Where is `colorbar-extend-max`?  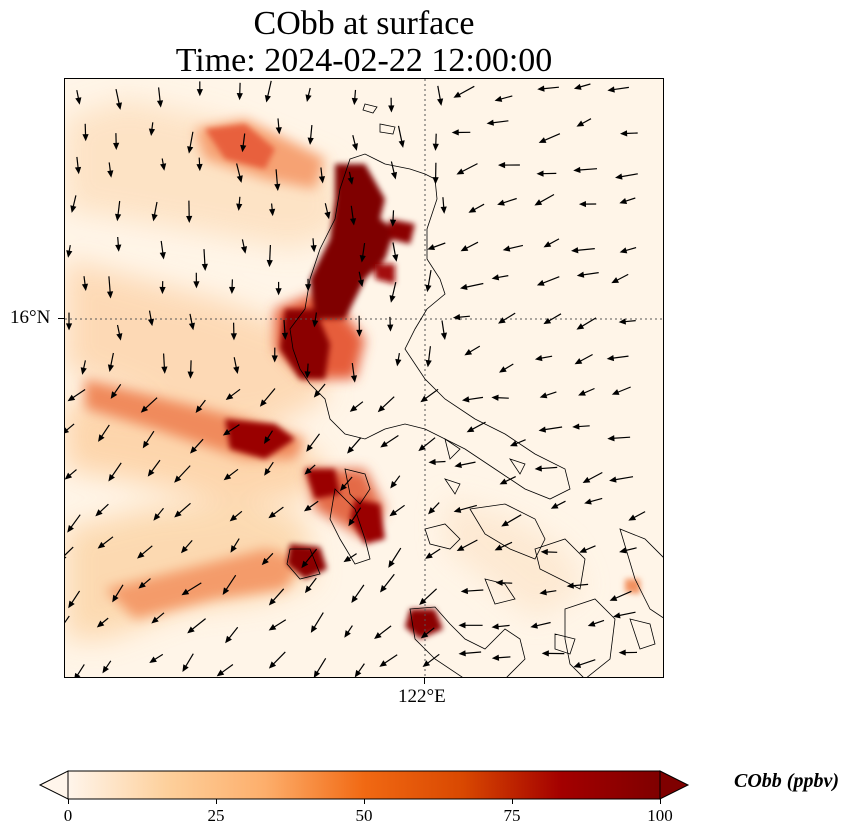 colorbar-extend-max is located at coordinates (674, 785).